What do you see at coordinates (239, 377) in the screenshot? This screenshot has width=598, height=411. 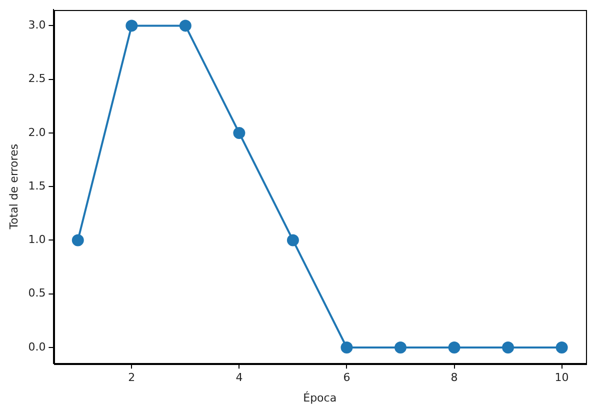 I see `x-tick-label: 4` at bounding box center [239, 377].